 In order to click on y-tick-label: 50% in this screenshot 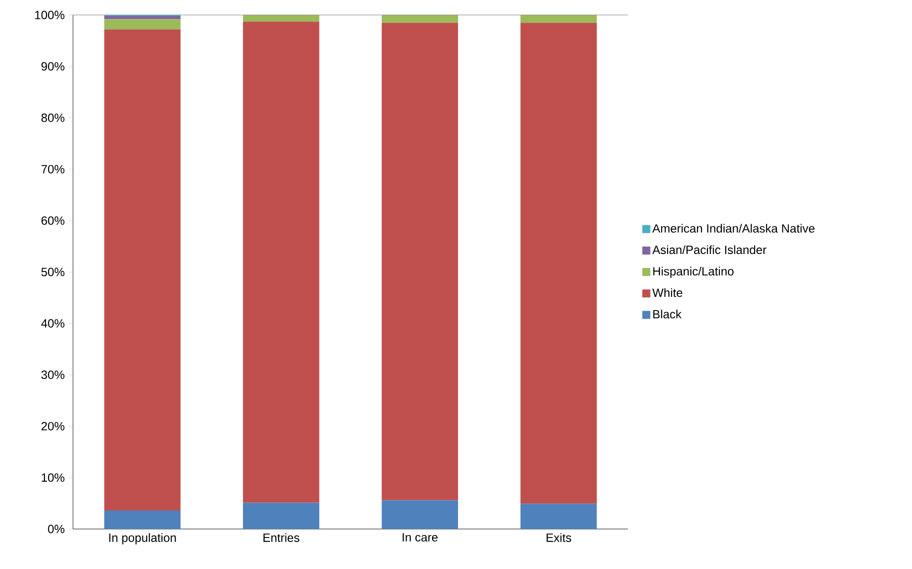, I will do `click(52, 272)`.